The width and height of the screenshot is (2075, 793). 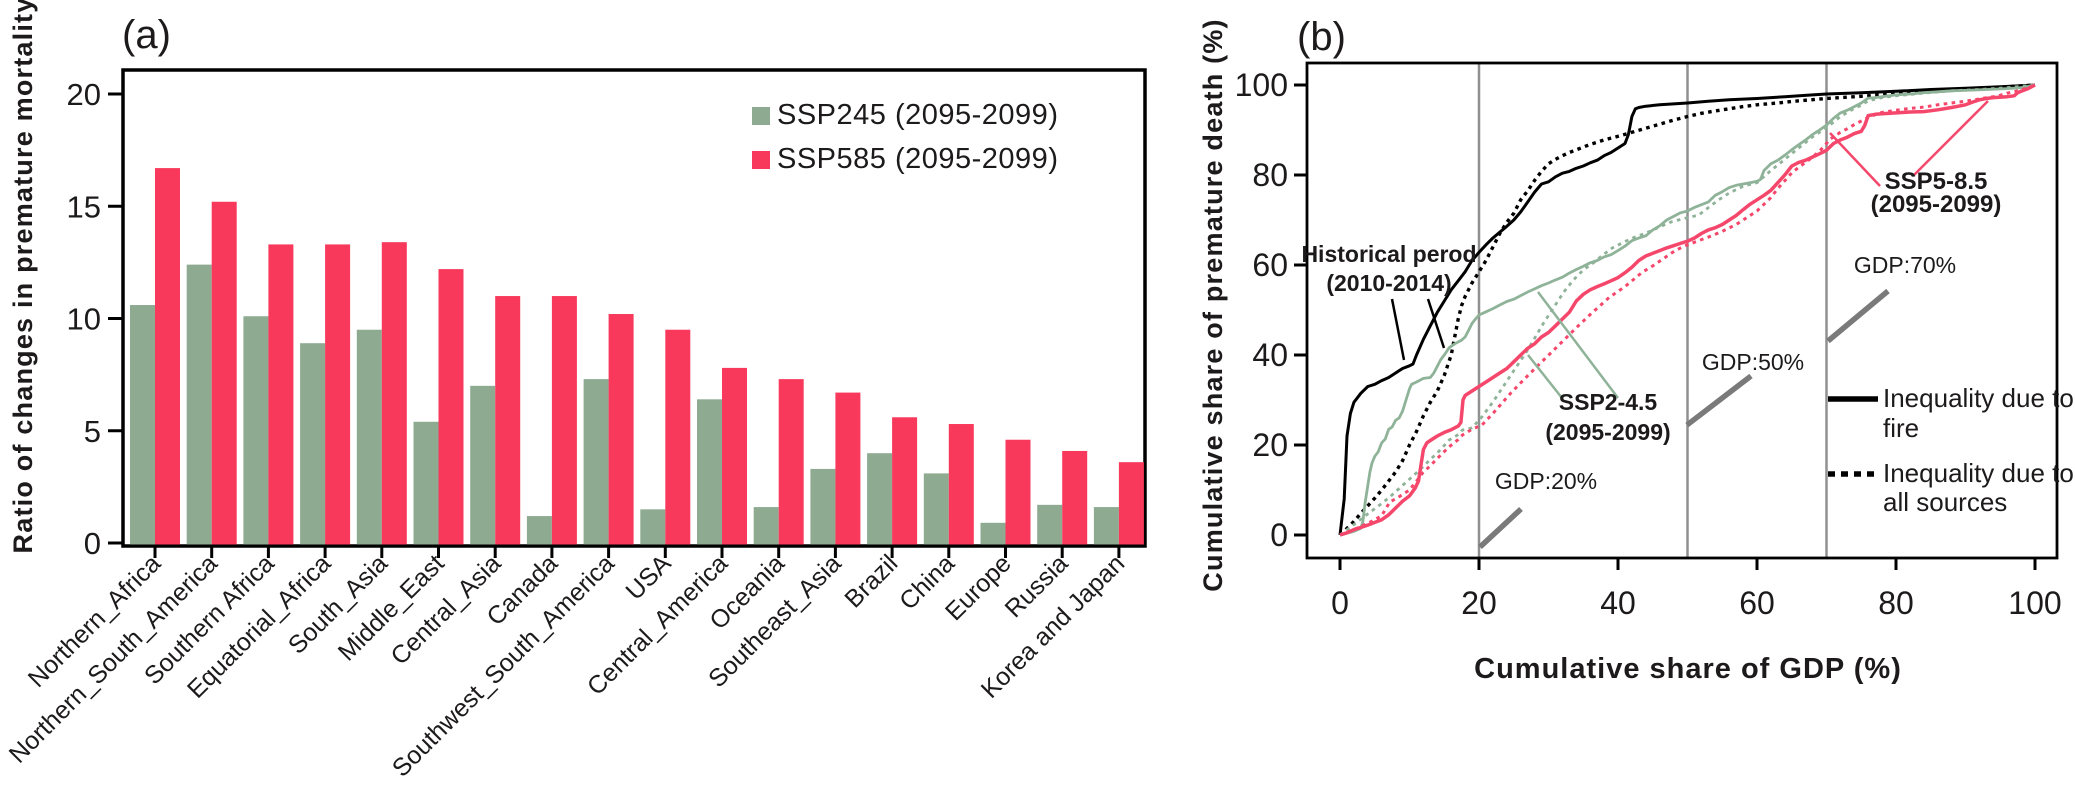 I want to click on y-tick-label: 15, so click(x=84, y=206).